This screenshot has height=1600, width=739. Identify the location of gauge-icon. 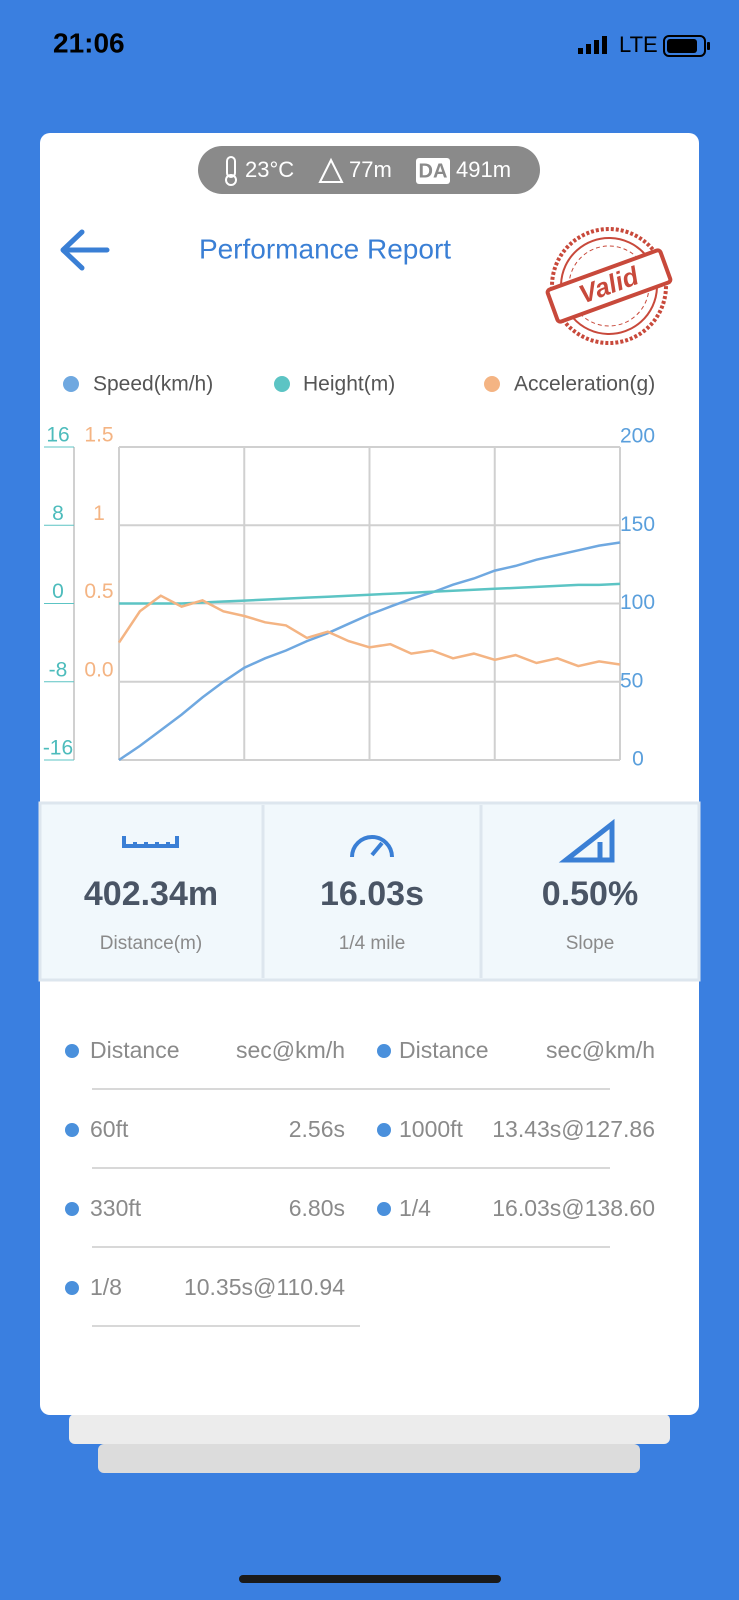
(372, 846).